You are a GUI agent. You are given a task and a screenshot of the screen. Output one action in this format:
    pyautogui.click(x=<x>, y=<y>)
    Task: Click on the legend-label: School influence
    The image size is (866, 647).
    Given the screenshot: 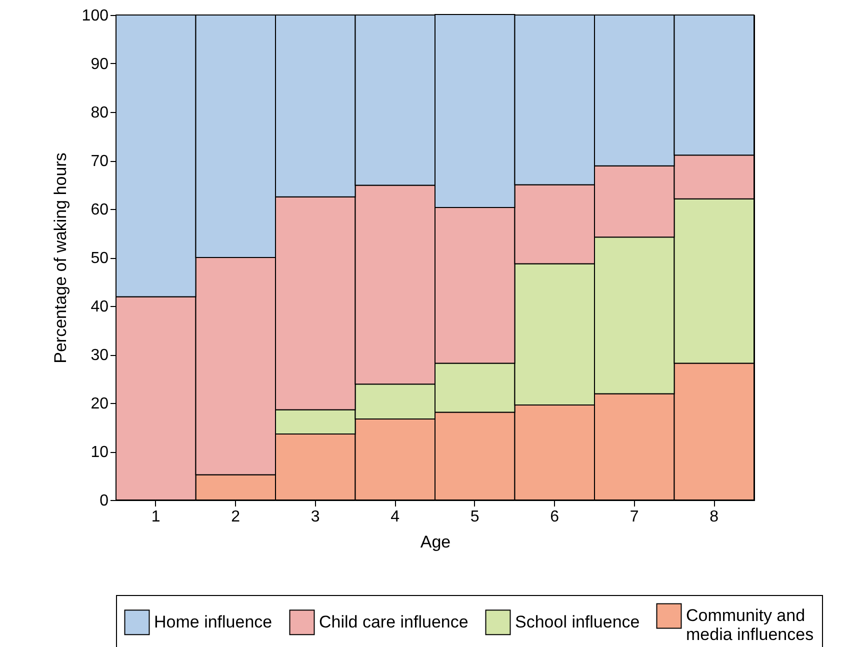 What is the action you would take?
    pyautogui.click(x=577, y=622)
    